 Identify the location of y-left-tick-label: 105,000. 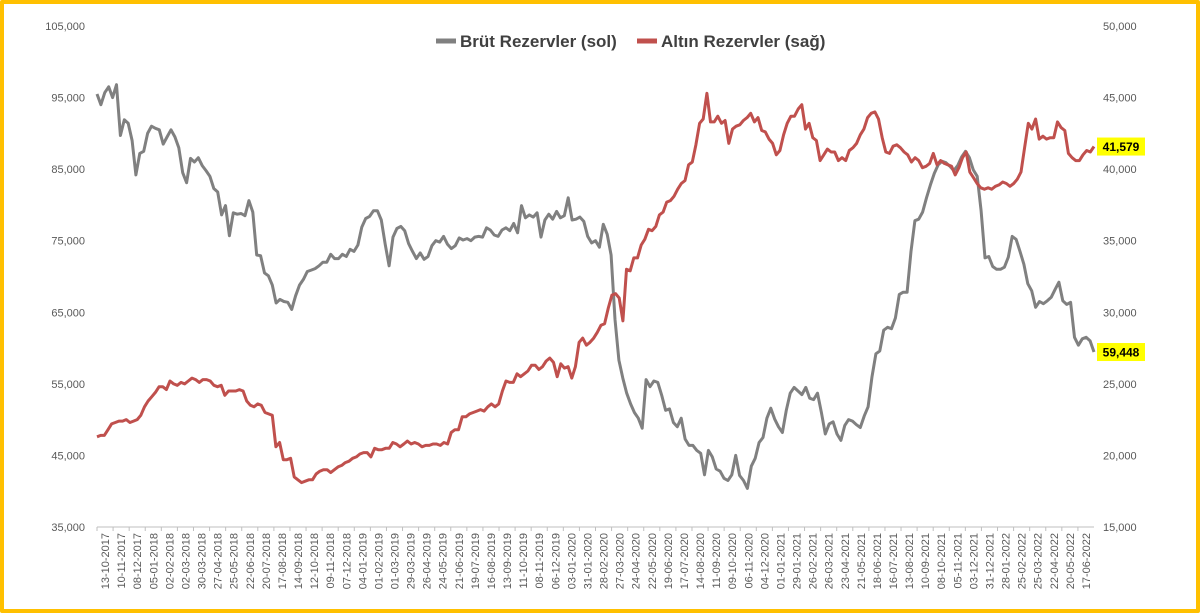
(65, 27).